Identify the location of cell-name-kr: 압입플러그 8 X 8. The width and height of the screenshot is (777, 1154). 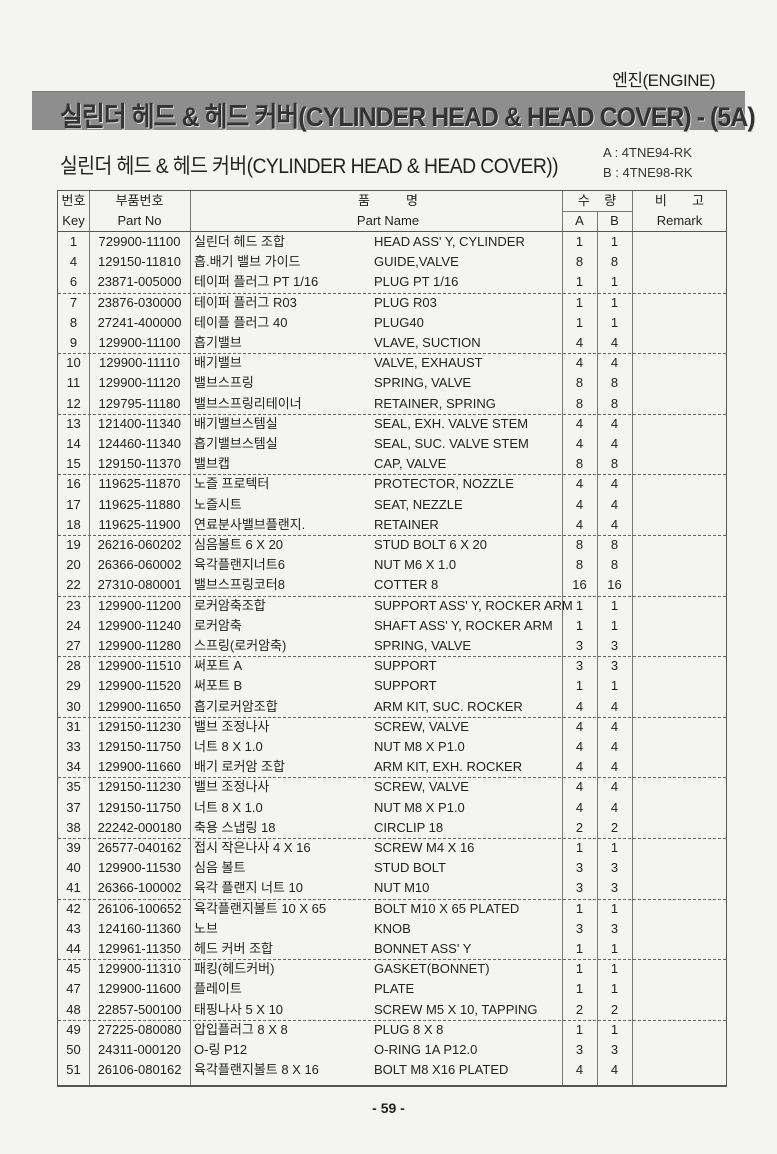
(241, 1029).